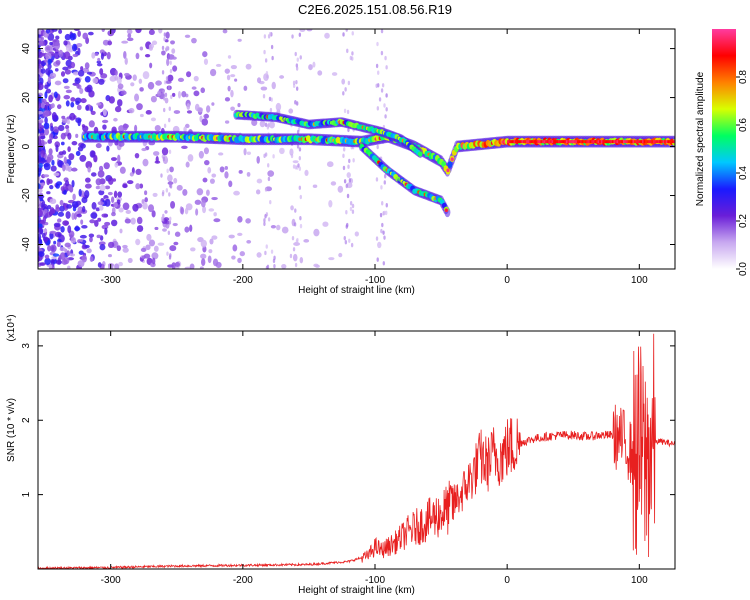  What do you see at coordinates (26, 494) in the screenshot?
I see `y-tick-label: 1` at bounding box center [26, 494].